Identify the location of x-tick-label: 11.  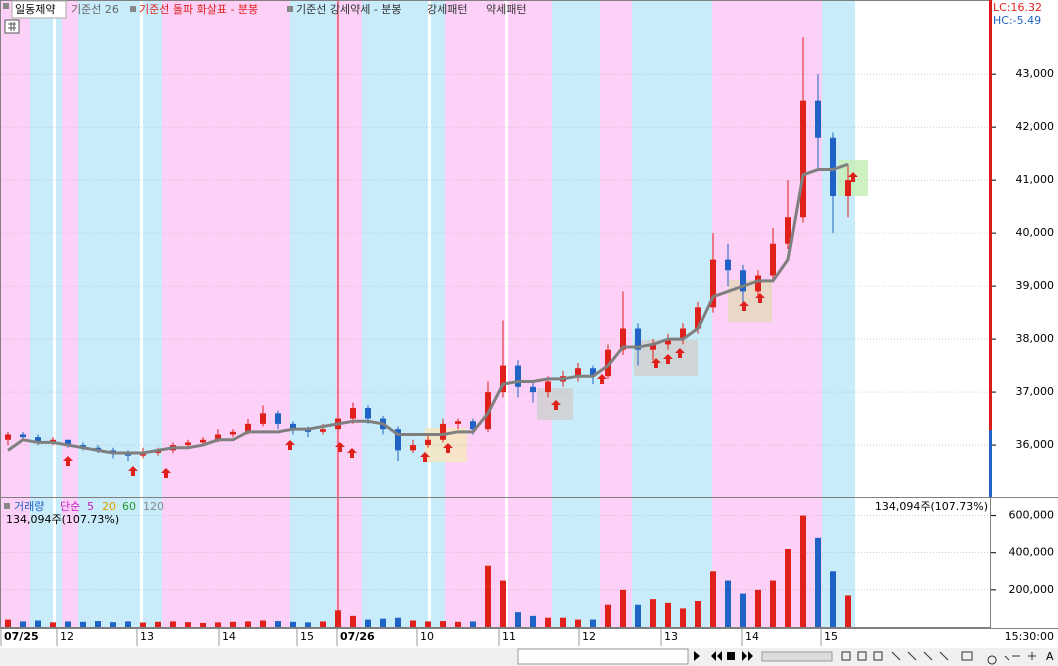
(509, 636).